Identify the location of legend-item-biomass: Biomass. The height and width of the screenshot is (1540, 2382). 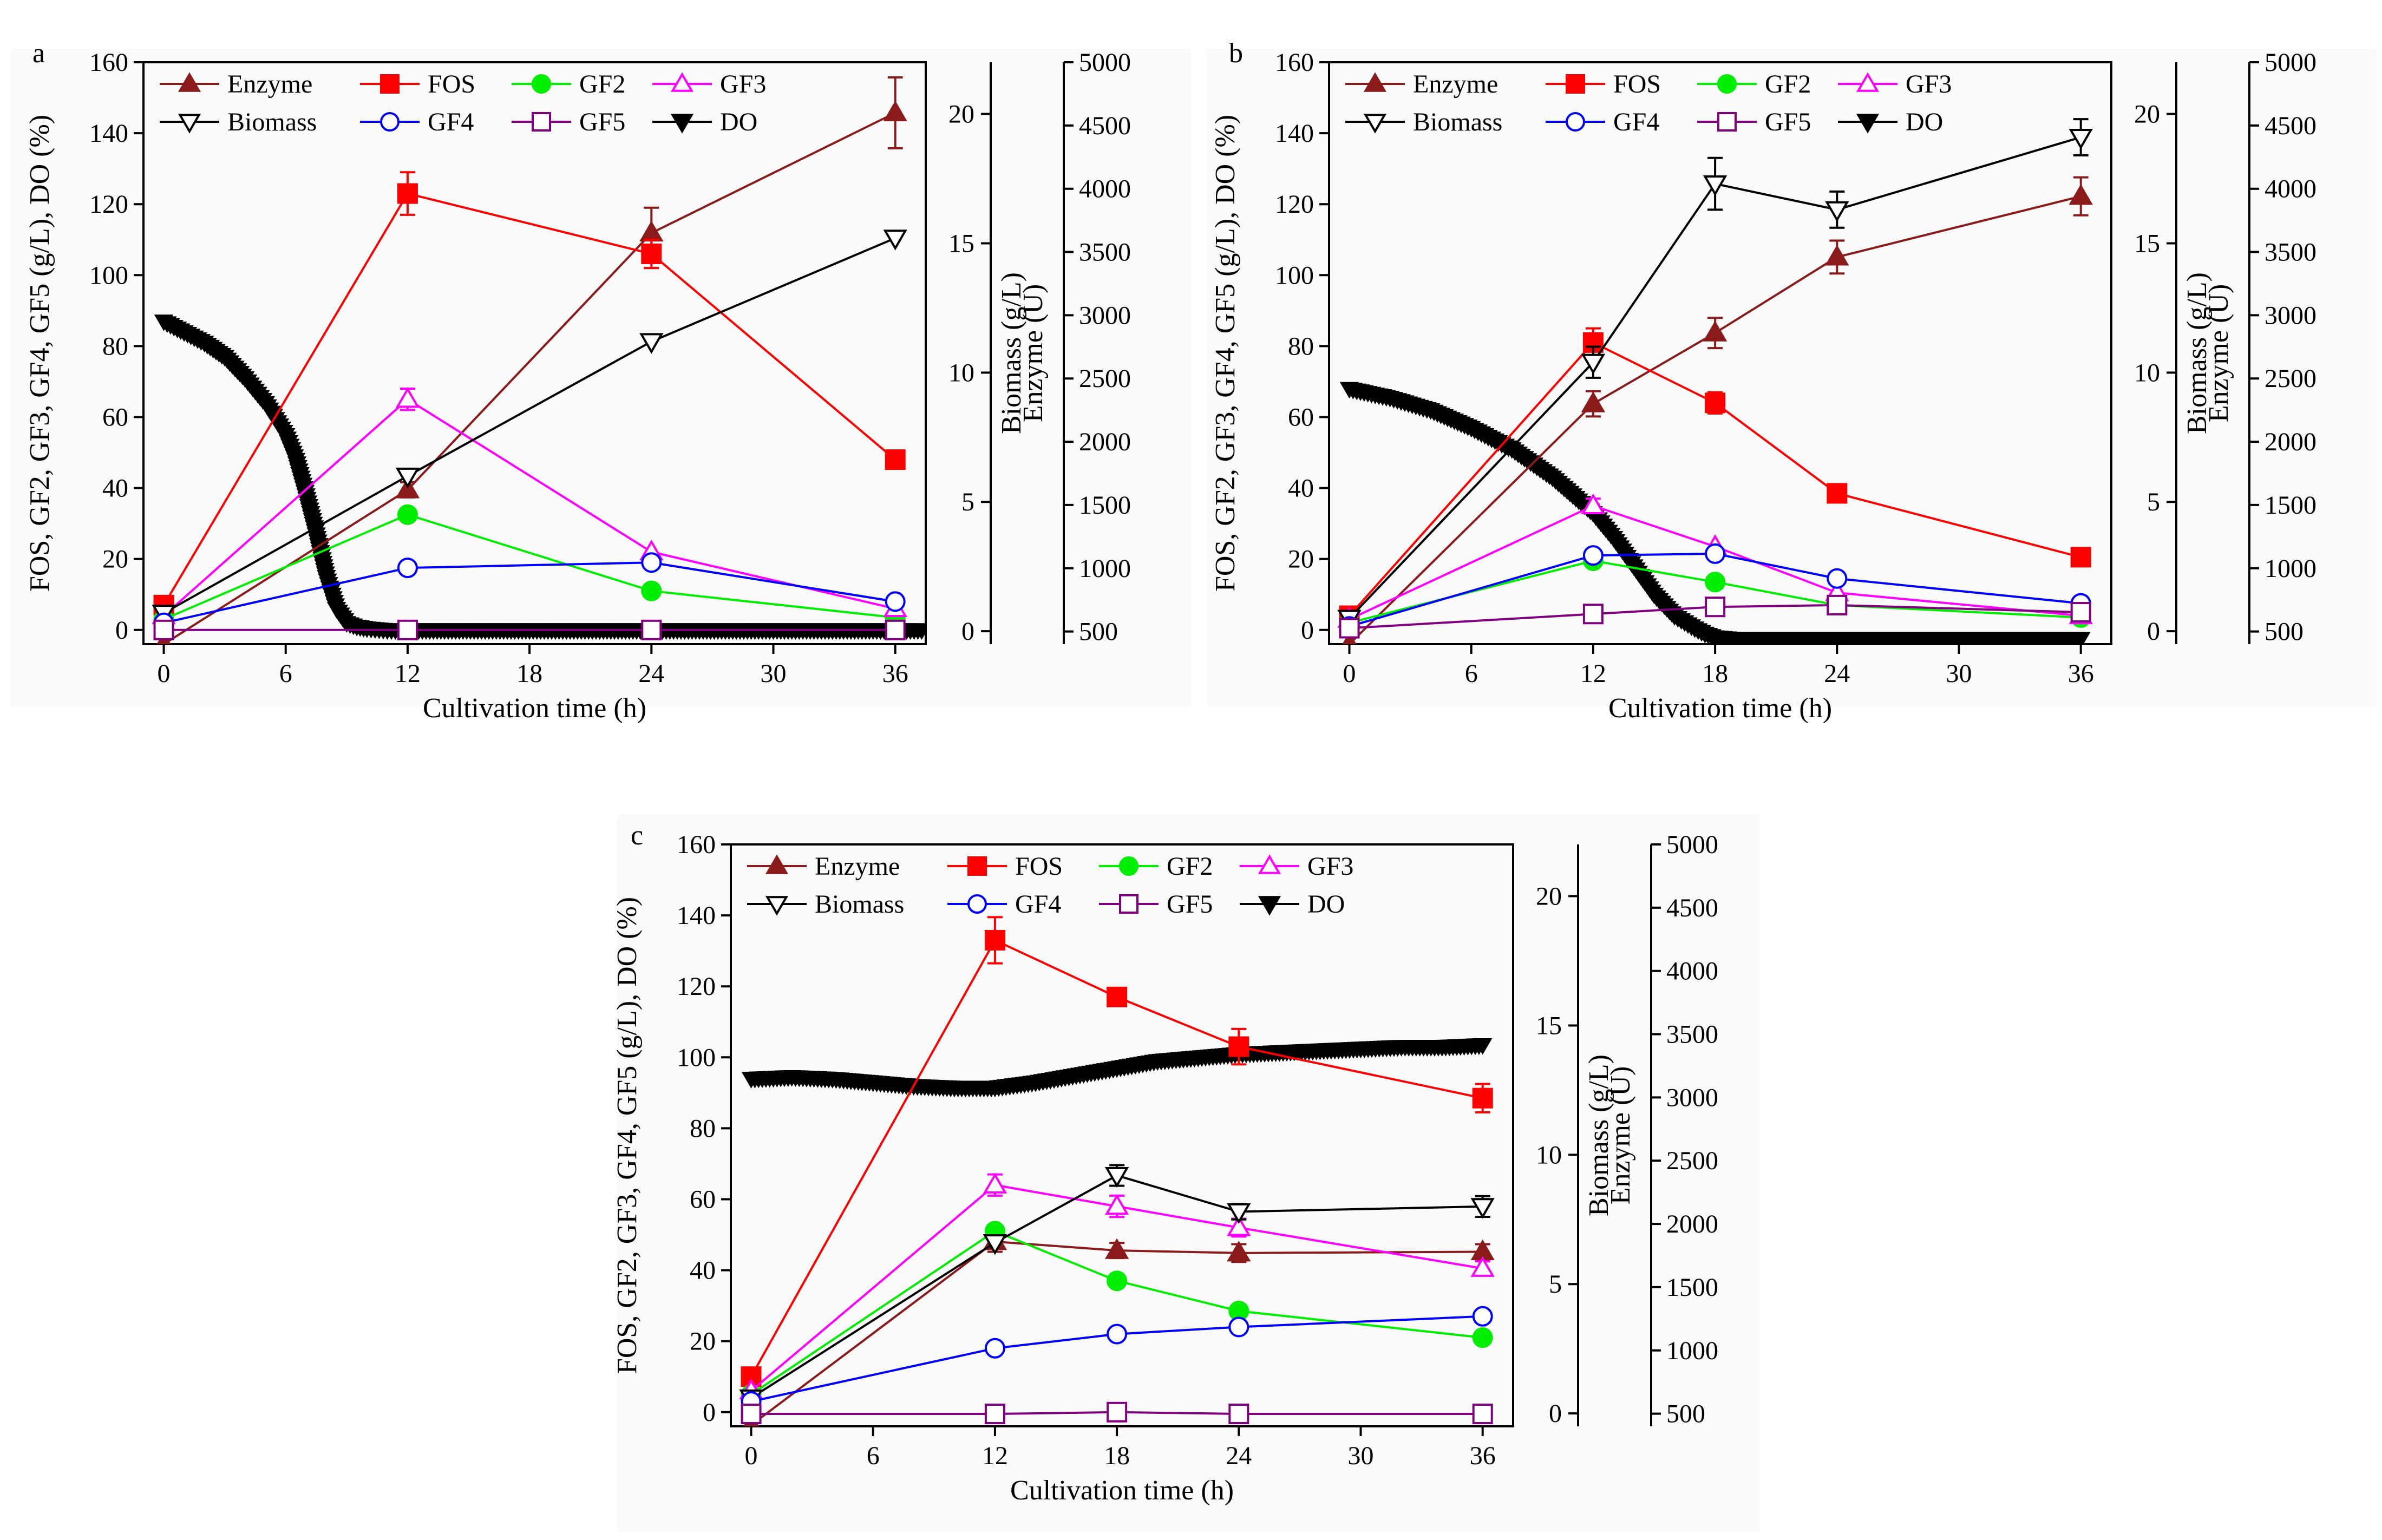
(1423, 122).